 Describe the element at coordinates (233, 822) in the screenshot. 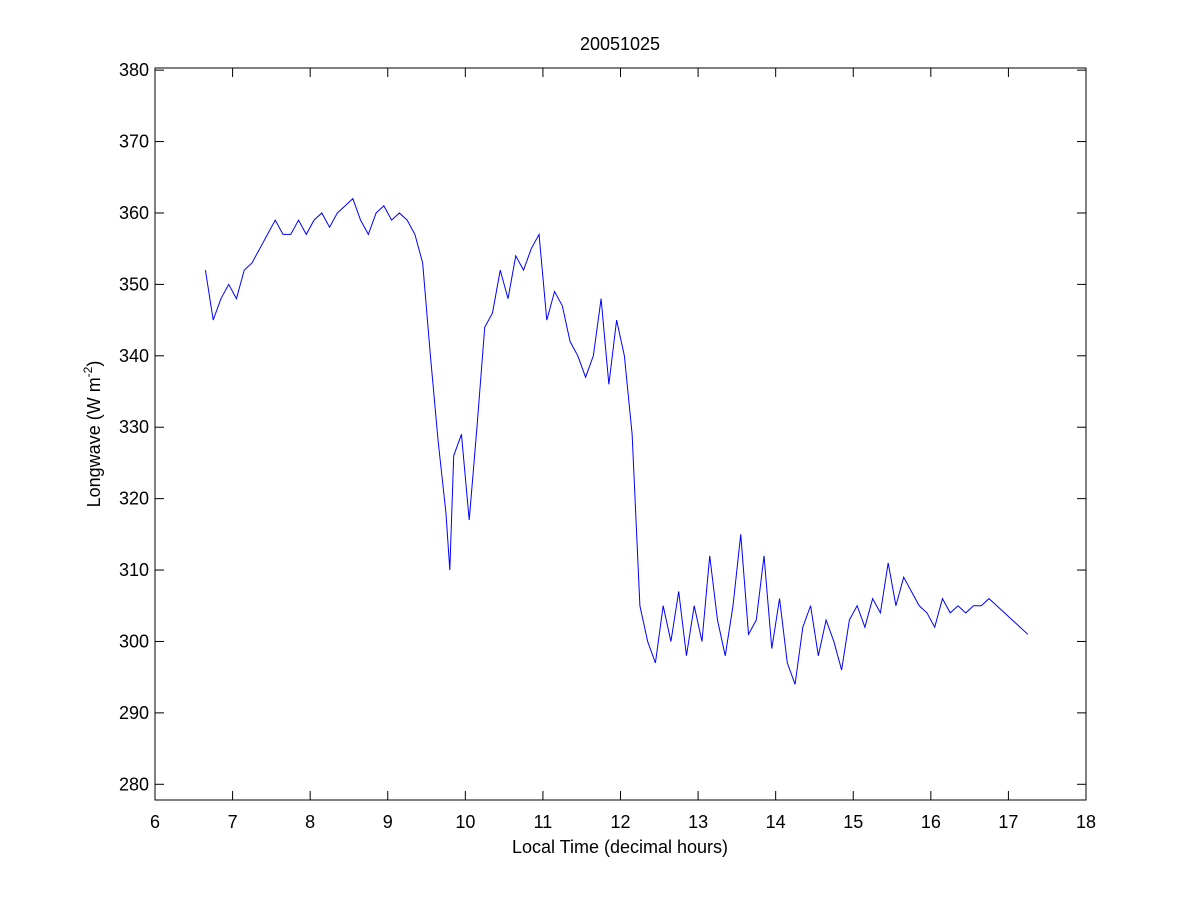

I see `x-tick-label: 7` at that location.